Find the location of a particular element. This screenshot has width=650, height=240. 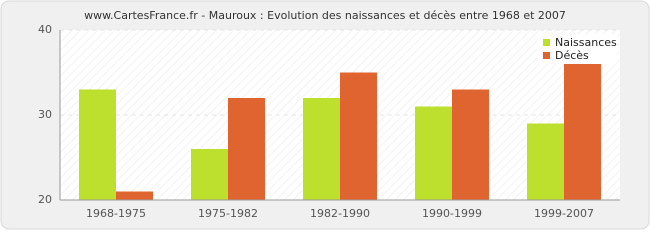

x-tick-label: 1968-1975 is located at coordinates (116, 213).